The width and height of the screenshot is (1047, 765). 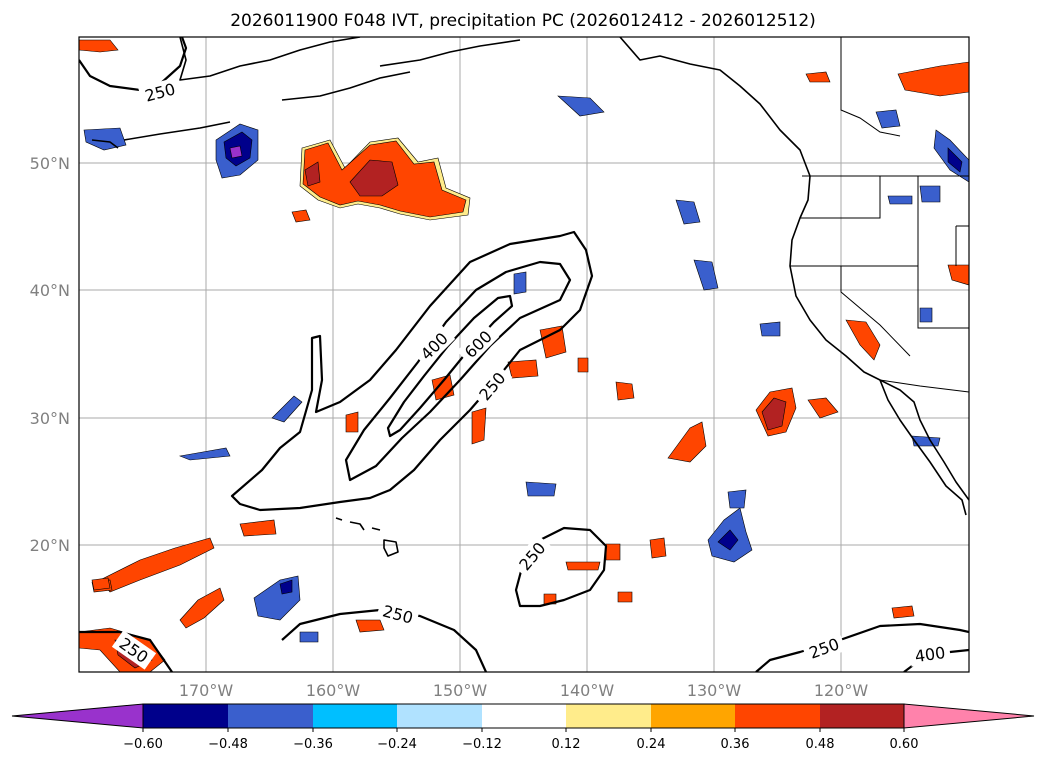 What do you see at coordinates (541, 489) in the screenshot?
I see `precip-region-25n-144w` at bounding box center [541, 489].